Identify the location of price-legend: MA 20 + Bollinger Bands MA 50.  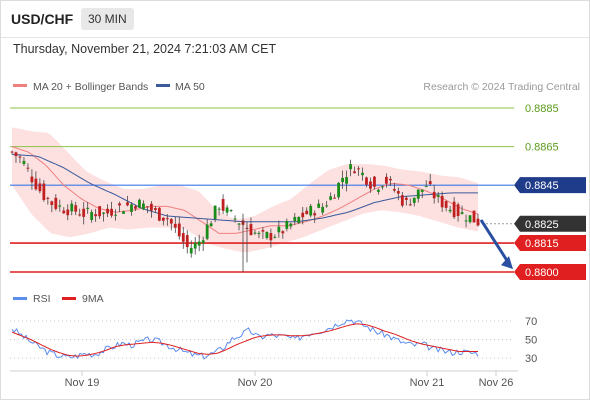
(109, 87).